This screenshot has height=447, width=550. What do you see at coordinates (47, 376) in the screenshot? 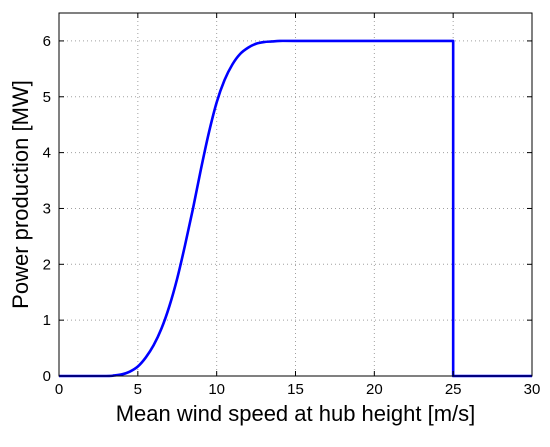
I see `y-tick-label: 0` at bounding box center [47, 376].